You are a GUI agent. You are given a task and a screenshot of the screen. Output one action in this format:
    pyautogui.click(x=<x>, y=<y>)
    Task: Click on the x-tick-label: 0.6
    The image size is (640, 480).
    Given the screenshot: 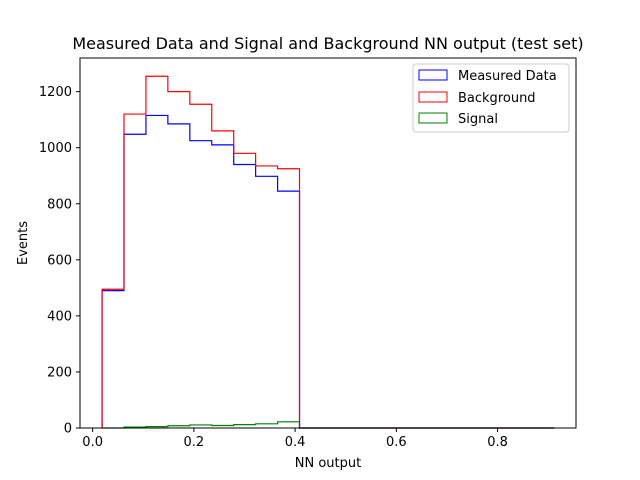 What is the action you would take?
    pyautogui.click(x=396, y=442)
    